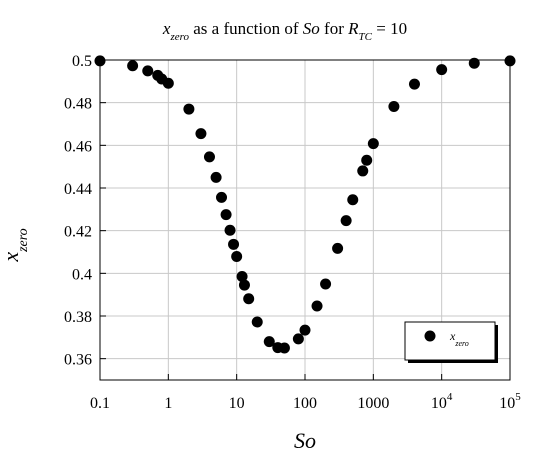 The image size is (550, 464). I want to click on chart-title: xzero as a function of So for RTC = 10, so click(284, 31).